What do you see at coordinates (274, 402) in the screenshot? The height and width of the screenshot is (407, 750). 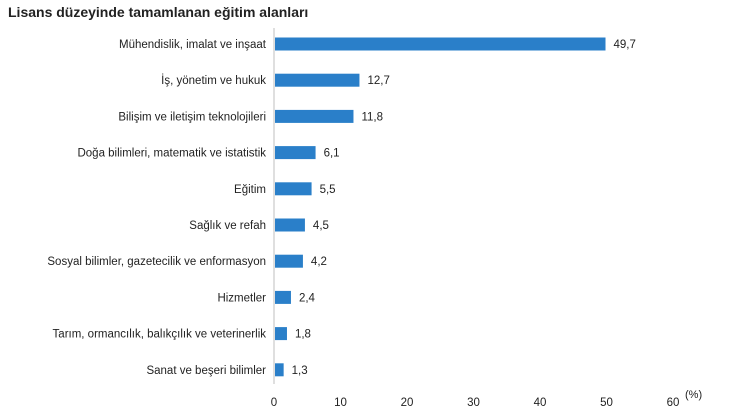 I see `x-tick-label: 0` at bounding box center [274, 402].